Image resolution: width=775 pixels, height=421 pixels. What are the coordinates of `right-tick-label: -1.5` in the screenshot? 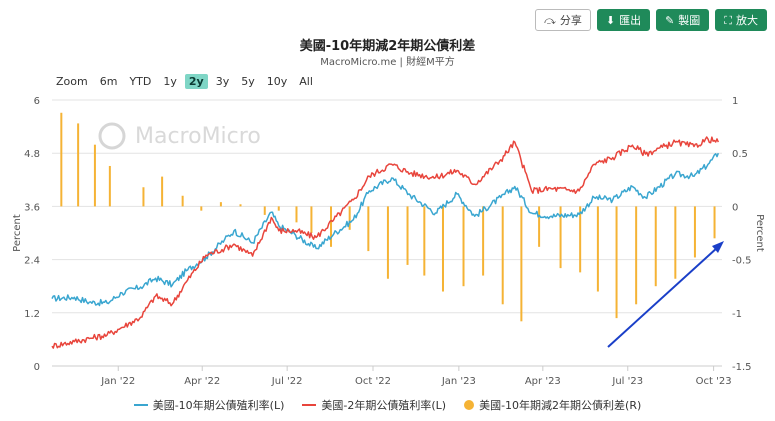 It's located at (742, 367).